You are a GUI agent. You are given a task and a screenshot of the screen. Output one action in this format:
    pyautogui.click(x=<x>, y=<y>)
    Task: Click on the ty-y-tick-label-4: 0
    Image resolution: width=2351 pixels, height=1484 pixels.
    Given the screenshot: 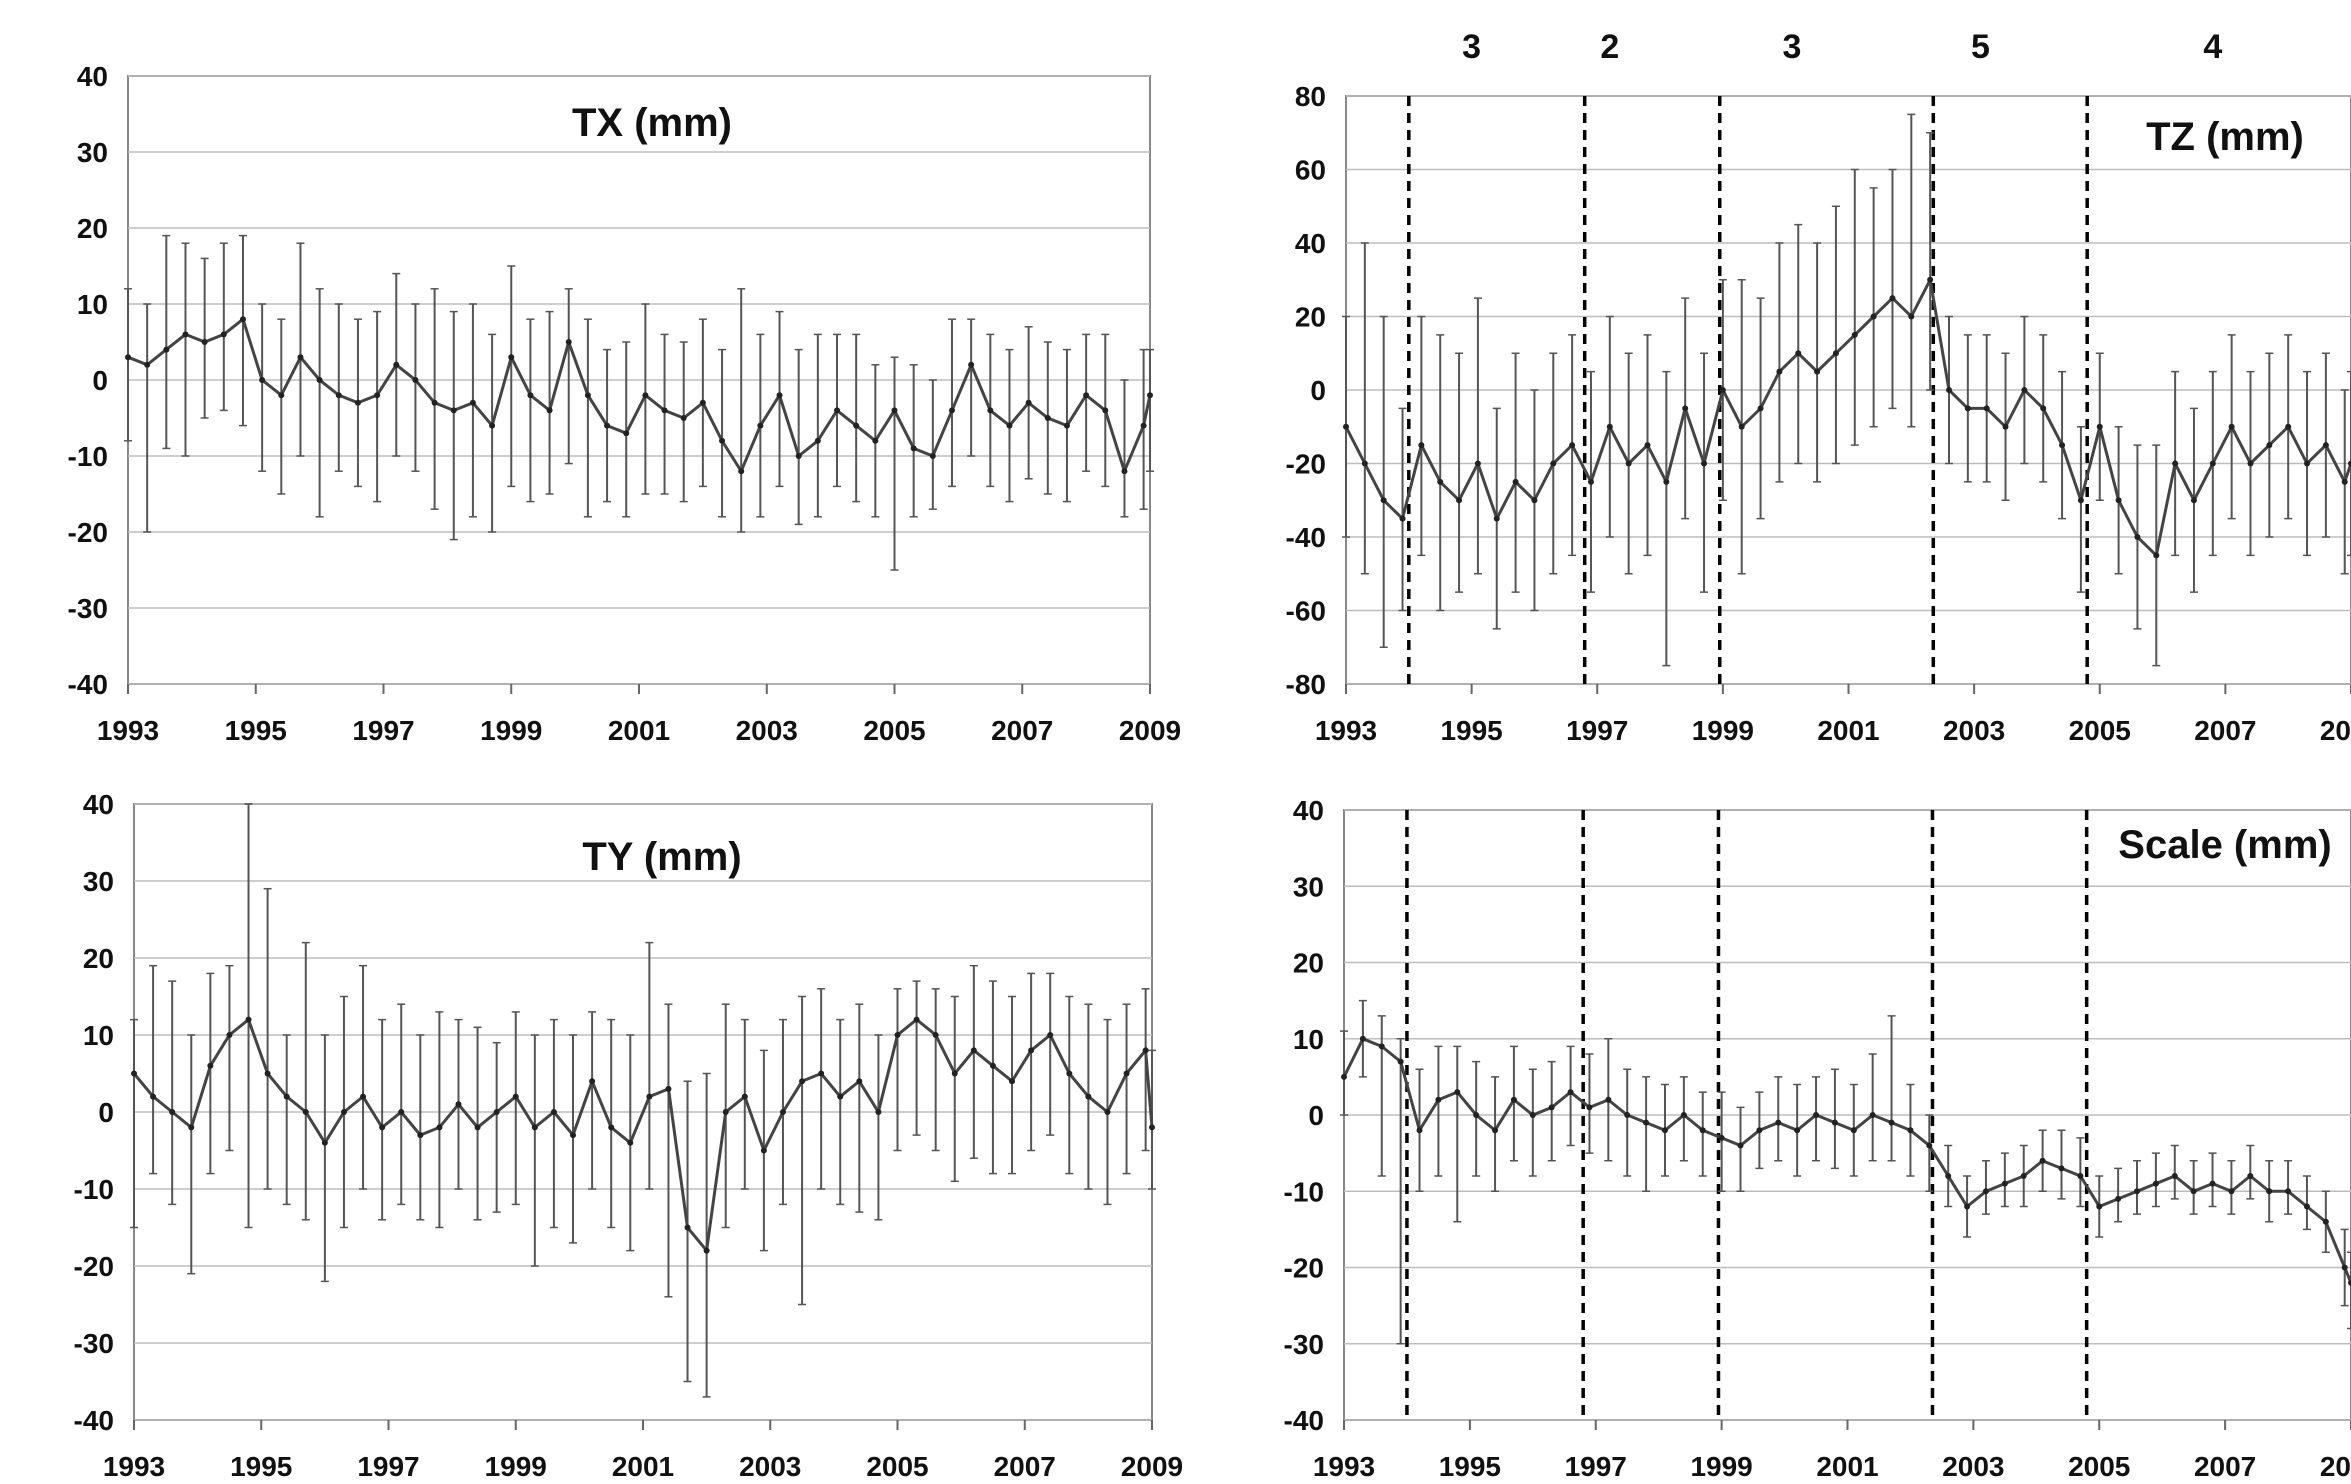 What is the action you would take?
    pyautogui.click(x=106, y=1112)
    